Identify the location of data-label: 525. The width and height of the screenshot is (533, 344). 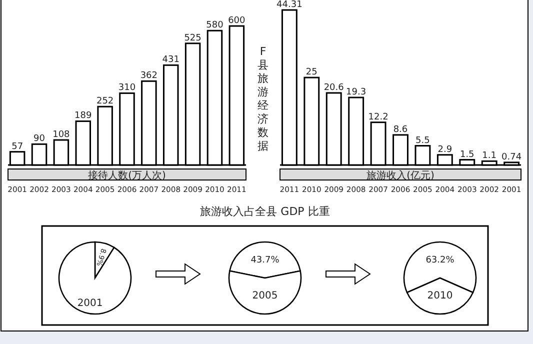
(193, 38).